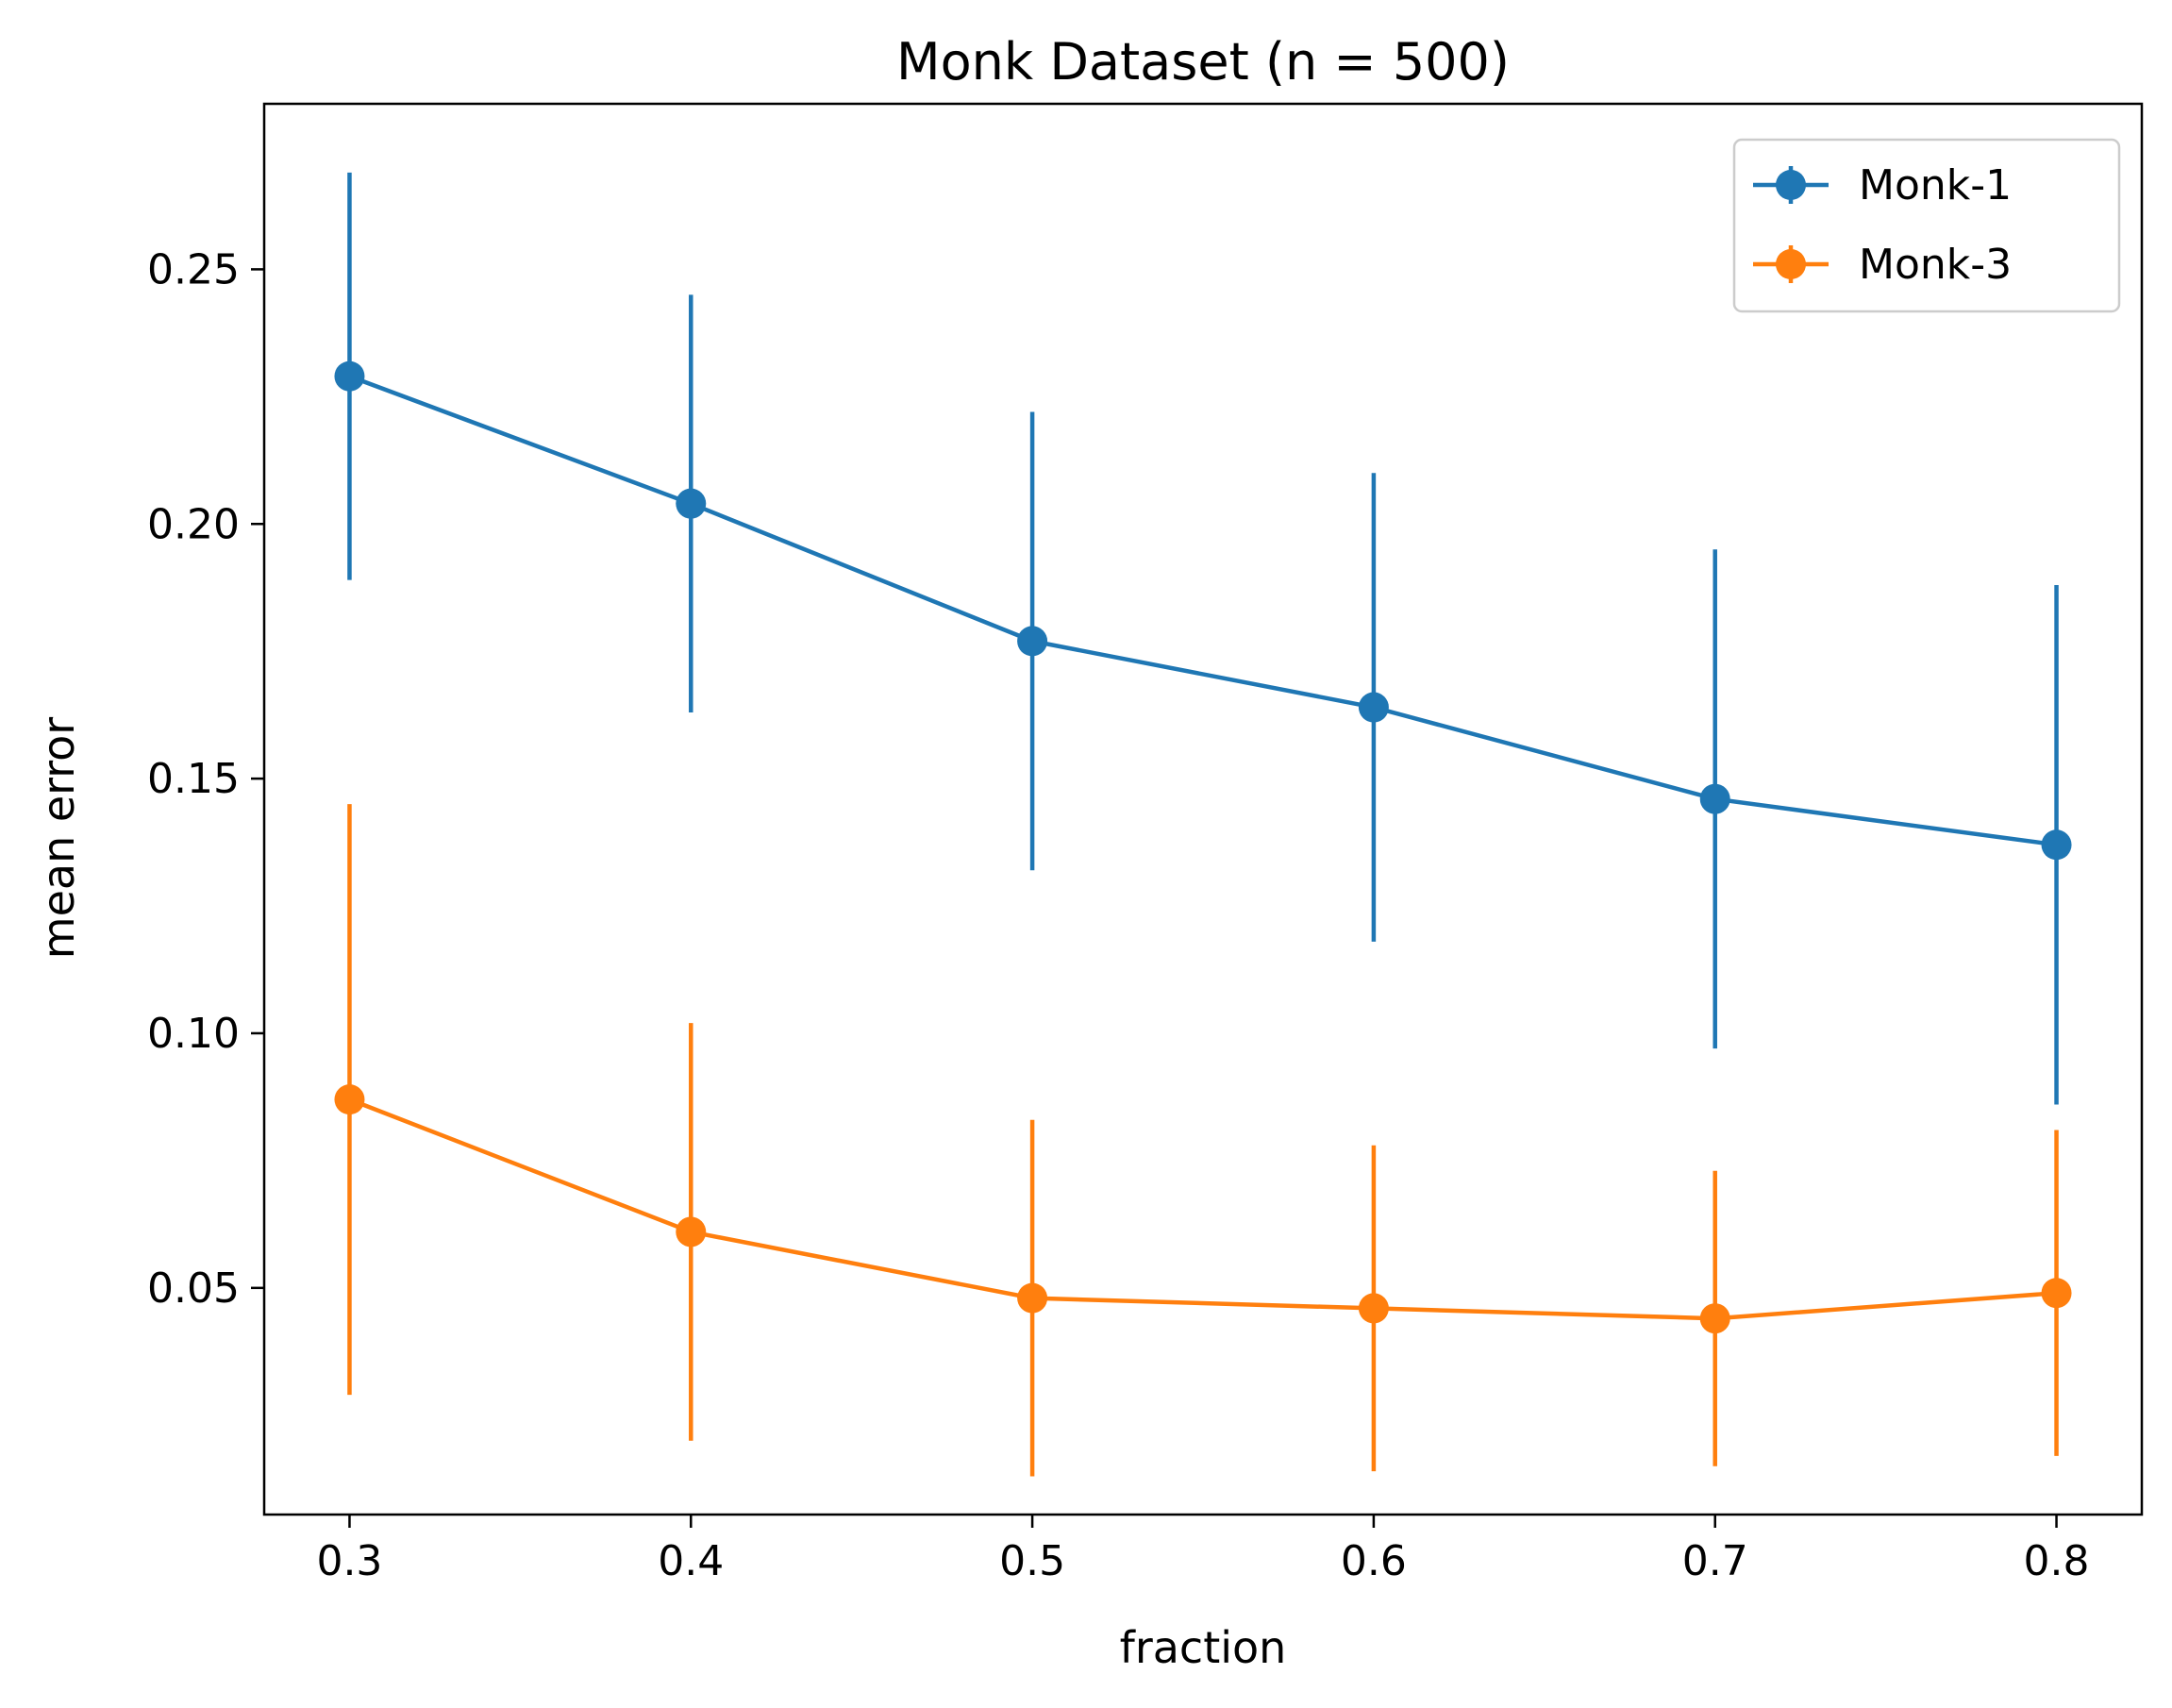 Image resolution: width=2172 pixels, height=1708 pixels. What do you see at coordinates (193, 524) in the screenshot?
I see `y-tick-label: 0.20` at bounding box center [193, 524].